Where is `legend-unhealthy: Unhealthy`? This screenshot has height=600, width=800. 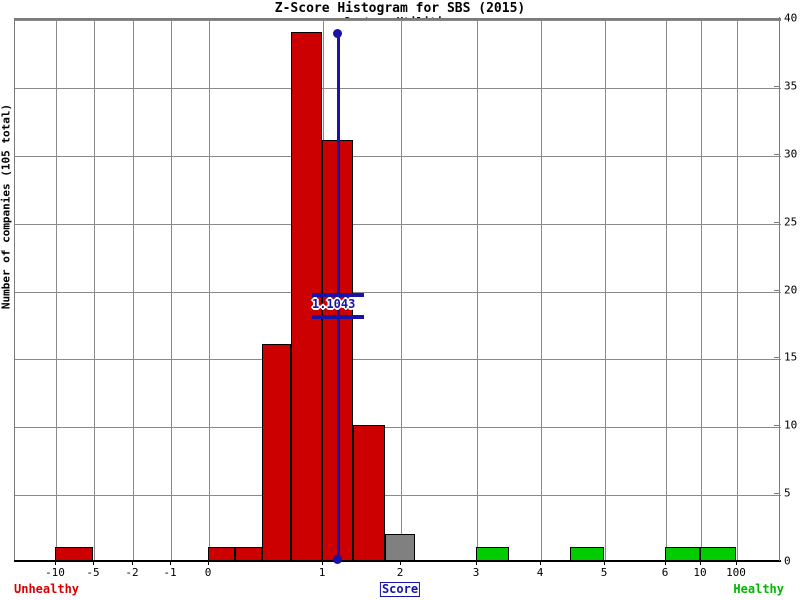
legend-unhealthy: Unhealthy is located at coordinates (47, 589).